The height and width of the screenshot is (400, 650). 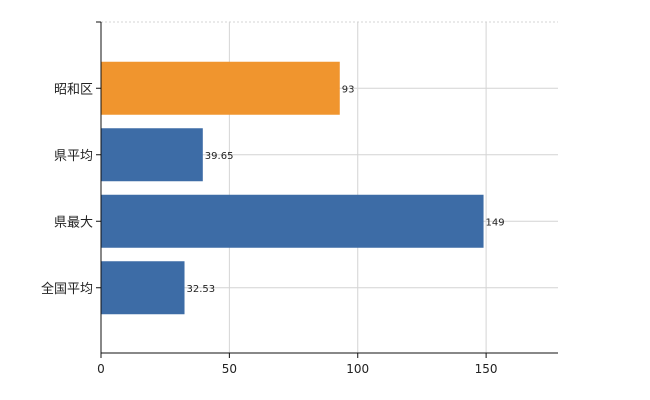 I want to click on data-label: 93, so click(x=348, y=89).